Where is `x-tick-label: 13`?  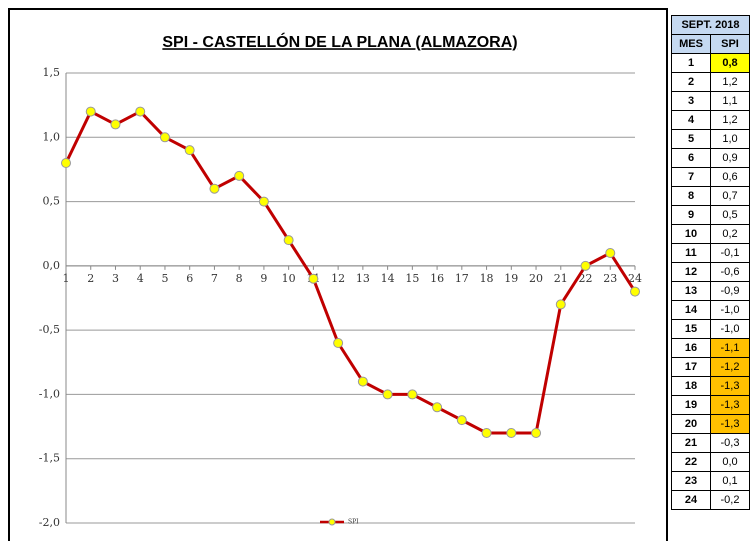
x-tick-label: 13 is located at coordinates (363, 278).